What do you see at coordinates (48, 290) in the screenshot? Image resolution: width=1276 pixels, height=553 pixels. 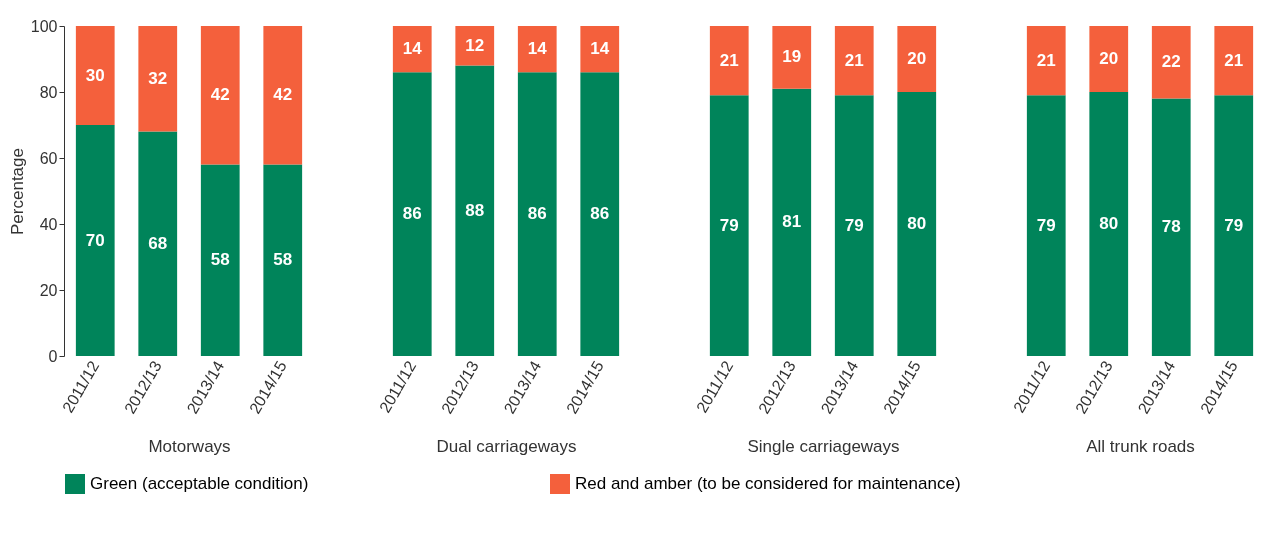 I see `y-tick-label: 20` at bounding box center [48, 290].